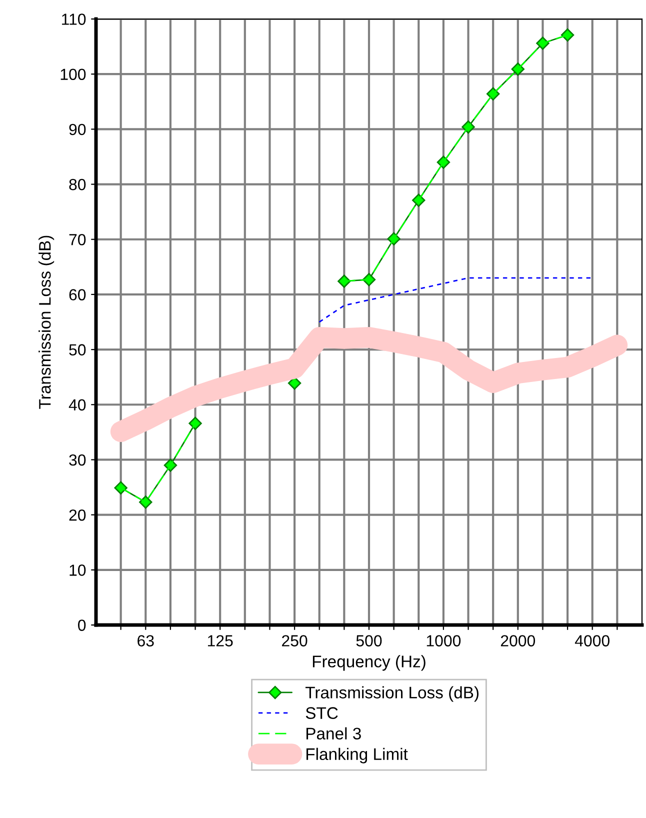 The width and height of the screenshot is (646, 818). I want to click on x-tick-label: 4000, so click(592, 640).